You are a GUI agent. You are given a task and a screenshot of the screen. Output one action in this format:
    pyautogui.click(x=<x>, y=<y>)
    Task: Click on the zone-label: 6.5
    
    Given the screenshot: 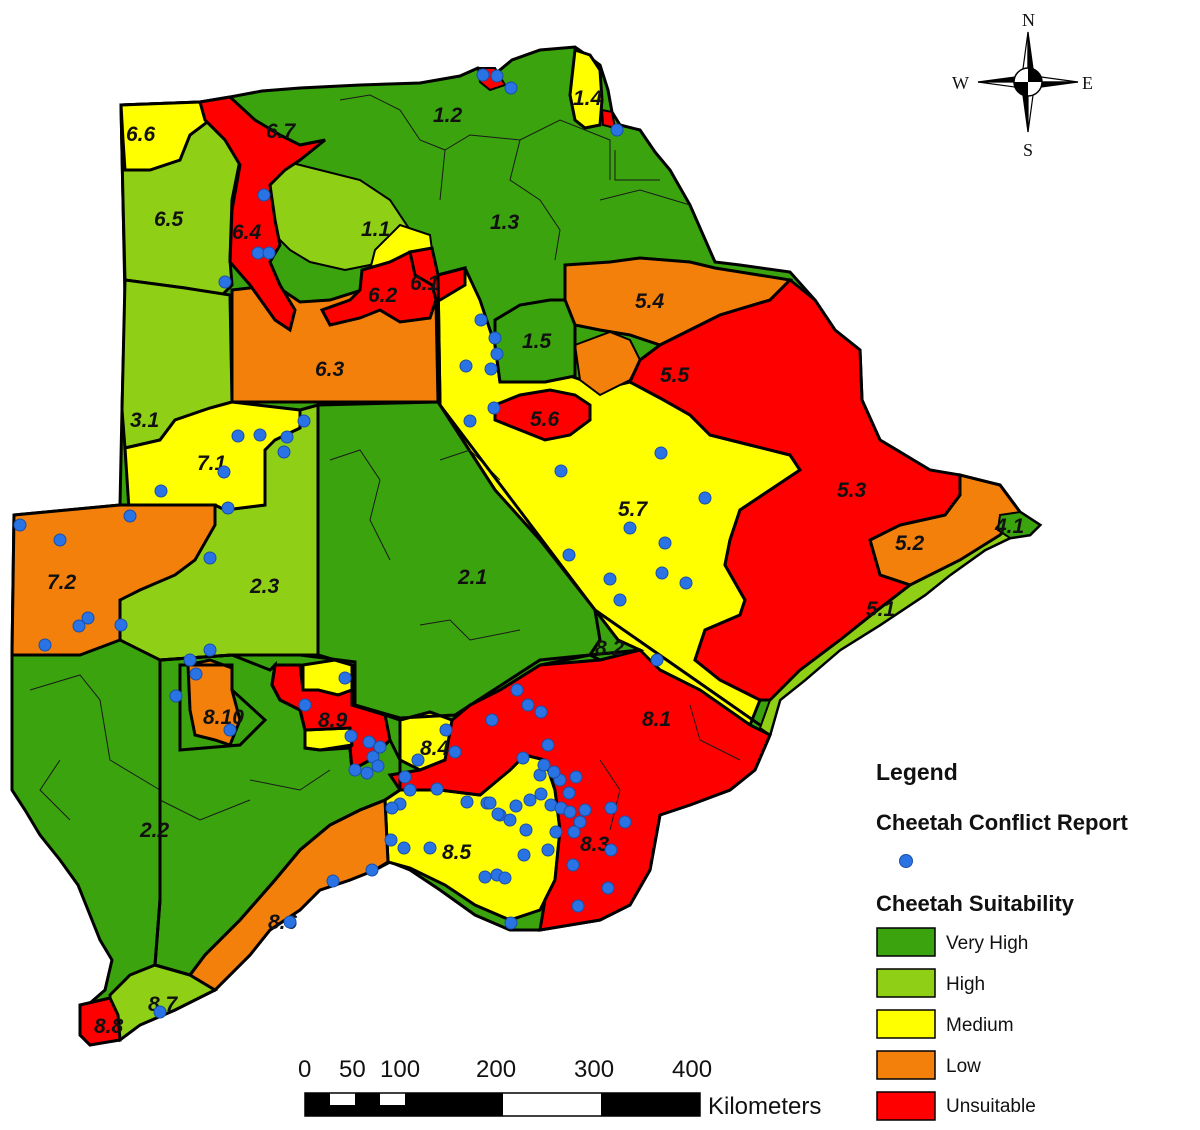 What is the action you would take?
    pyautogui.click(x=169, y=219)
    